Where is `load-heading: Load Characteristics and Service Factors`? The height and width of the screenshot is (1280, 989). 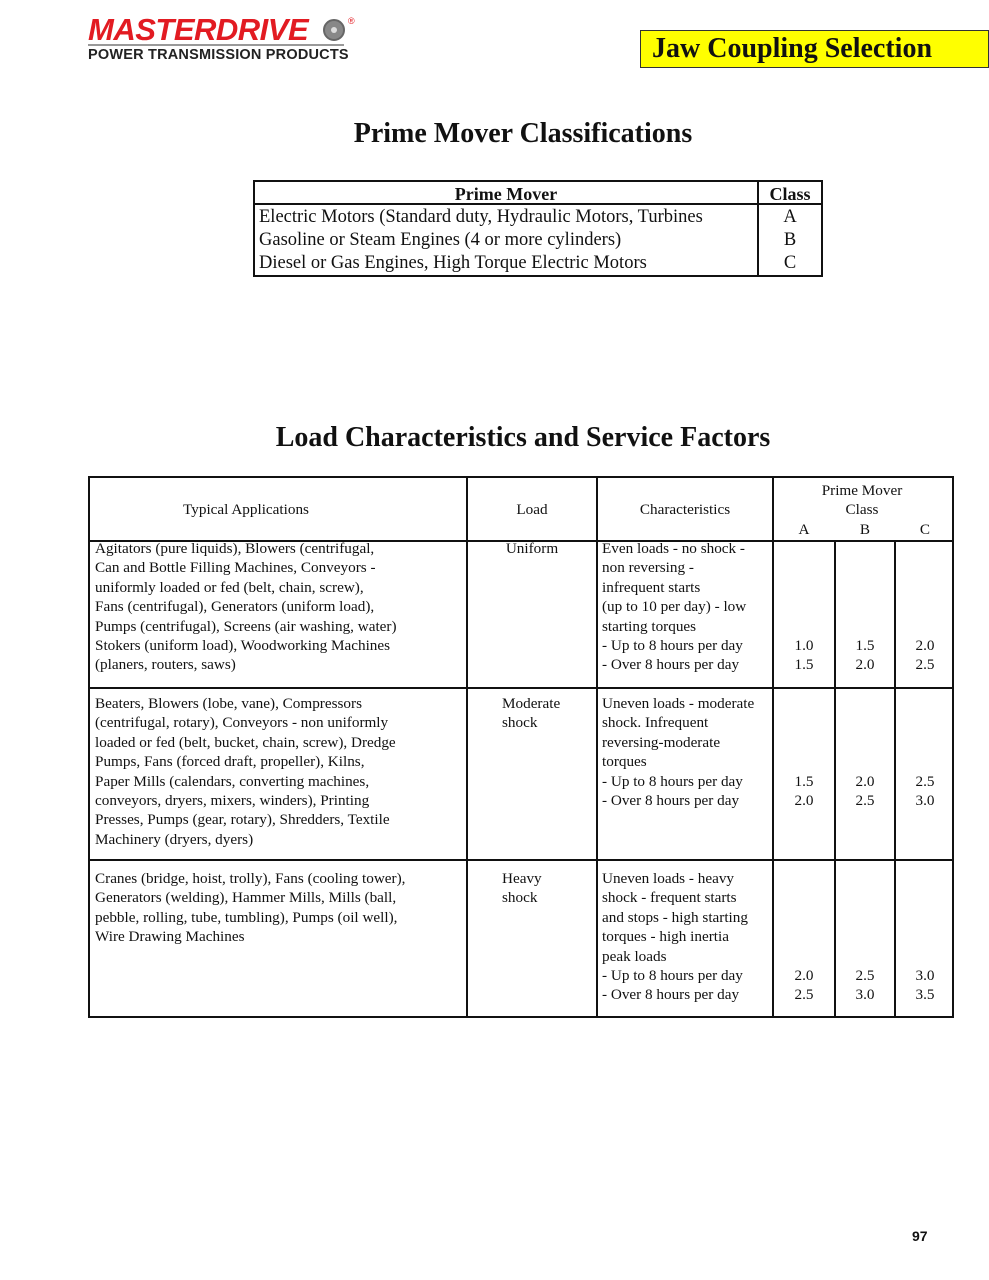
load-heading: Load Characteristics and Service Factors is located at coordinates (523, 437).